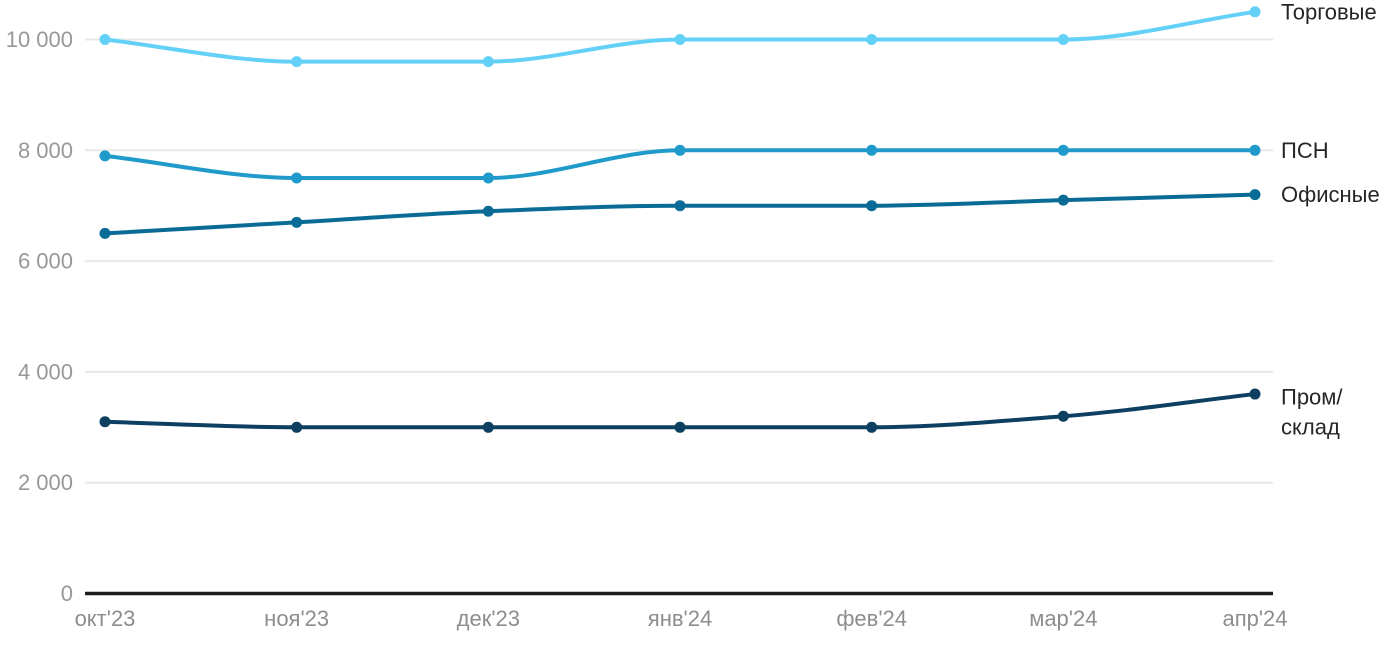  Describe the element at coordinates (871, 618) in the screenshot. I see `x-axis-tick-label: фев'24` at that location.